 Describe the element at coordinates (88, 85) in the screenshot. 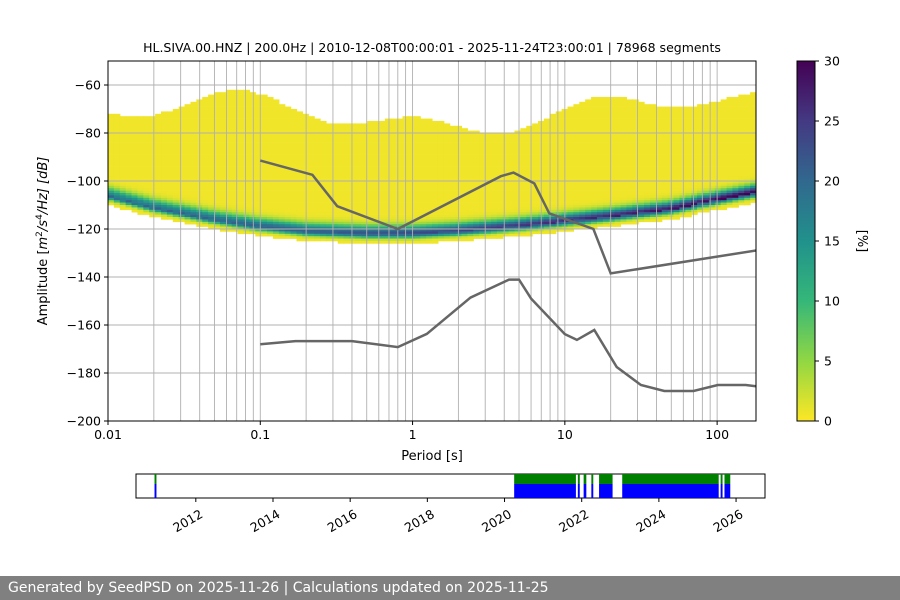

I see `y-tick-label: −60` at that location.